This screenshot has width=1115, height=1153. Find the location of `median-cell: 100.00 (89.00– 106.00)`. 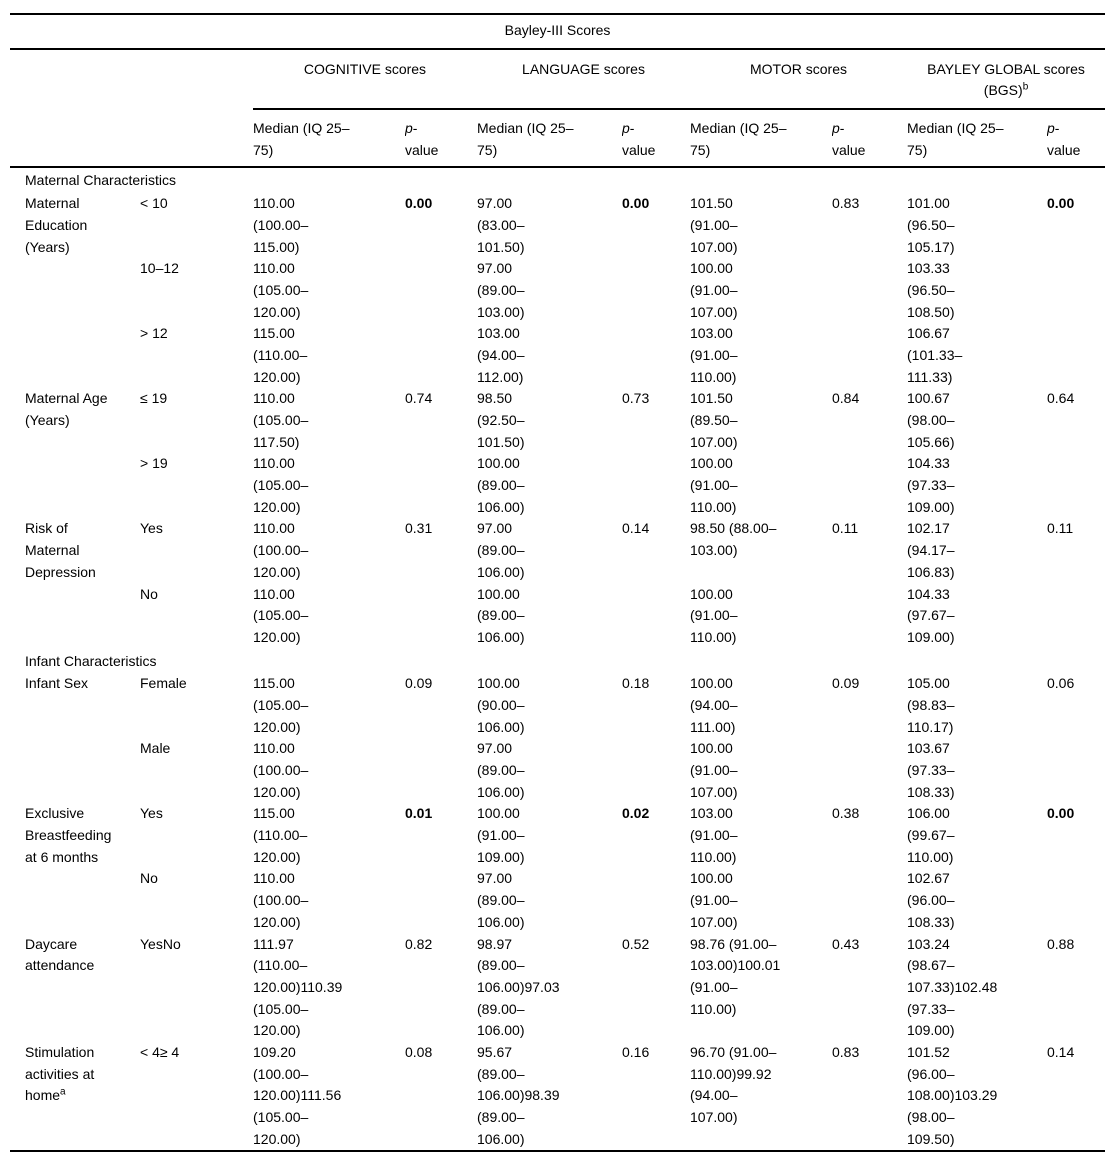

median-cell: 100.00 (89.00– 106.00) is located at coordinates (501, 615).